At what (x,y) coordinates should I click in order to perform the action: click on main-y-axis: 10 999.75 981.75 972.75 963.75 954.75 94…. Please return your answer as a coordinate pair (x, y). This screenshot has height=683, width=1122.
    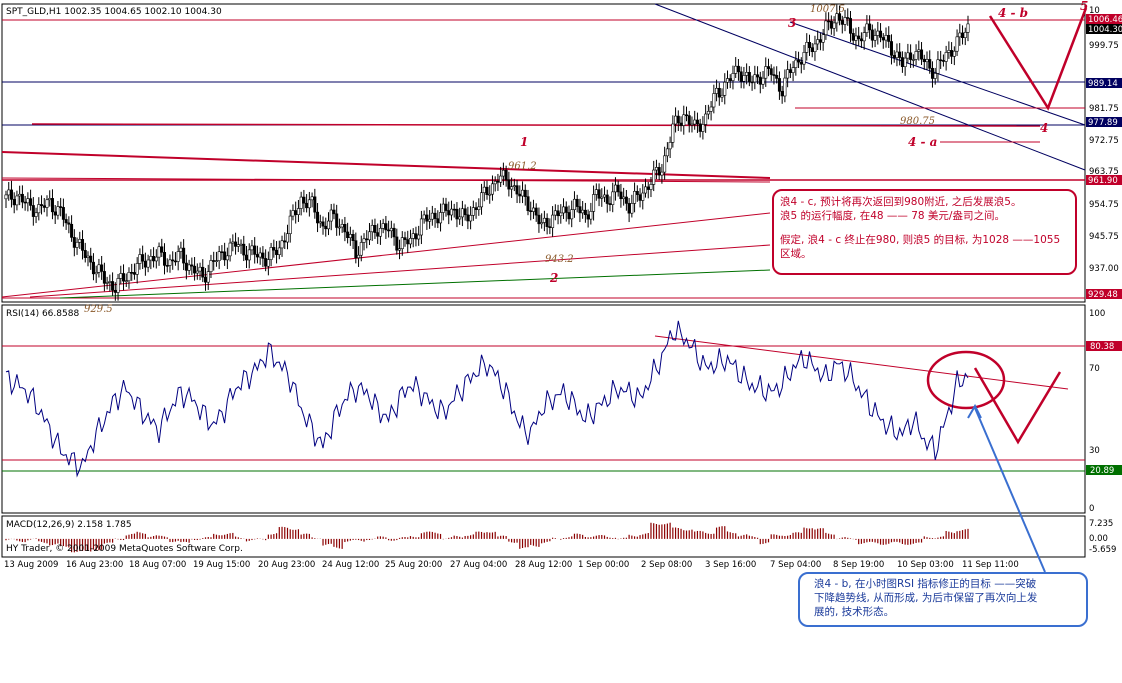
    Looking at the image, I should click on (1104, 140).